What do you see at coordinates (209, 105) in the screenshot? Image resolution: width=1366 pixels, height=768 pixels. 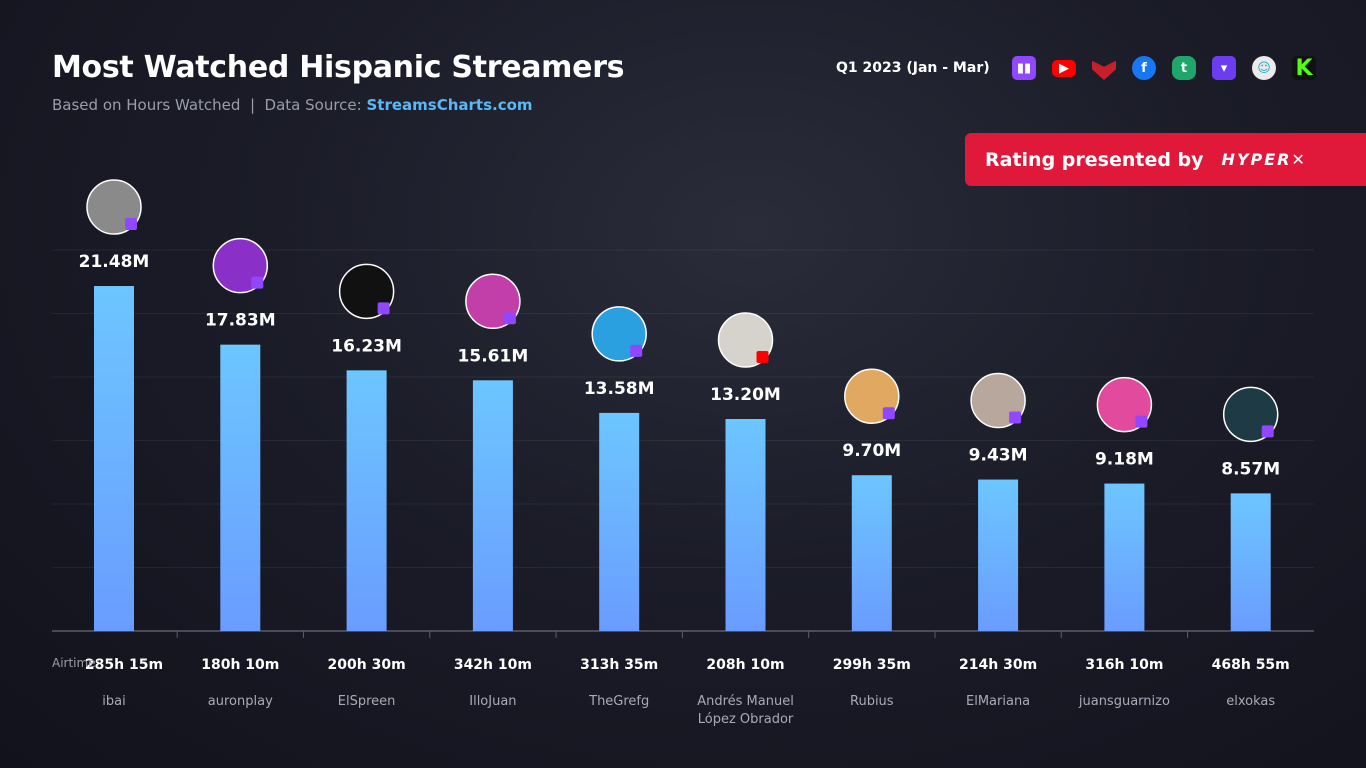 I see `subtitle-text: Based on Hours Watched | Data Source:` at bounding box center [209, 105].